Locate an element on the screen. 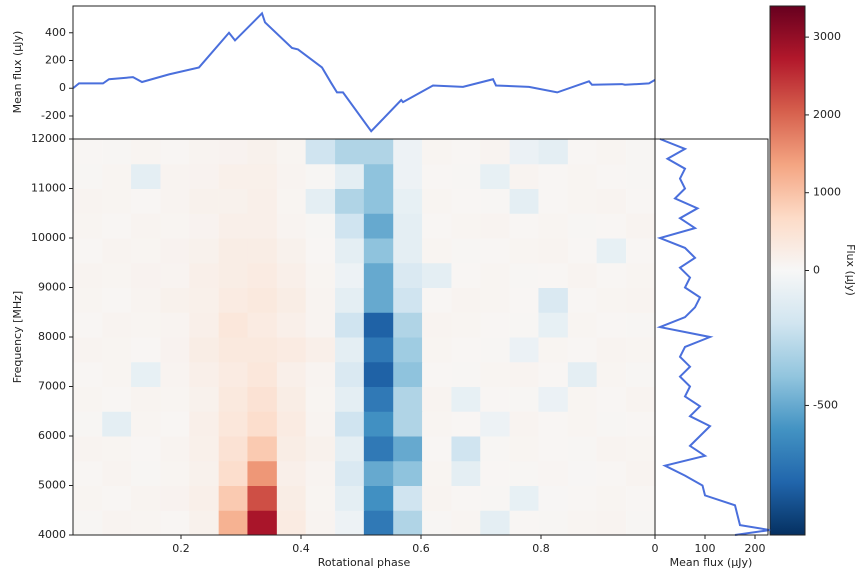 The height and width of the screenshot is (577, 860). y-tick-label: 4000 is located at coordinates (52, 534).